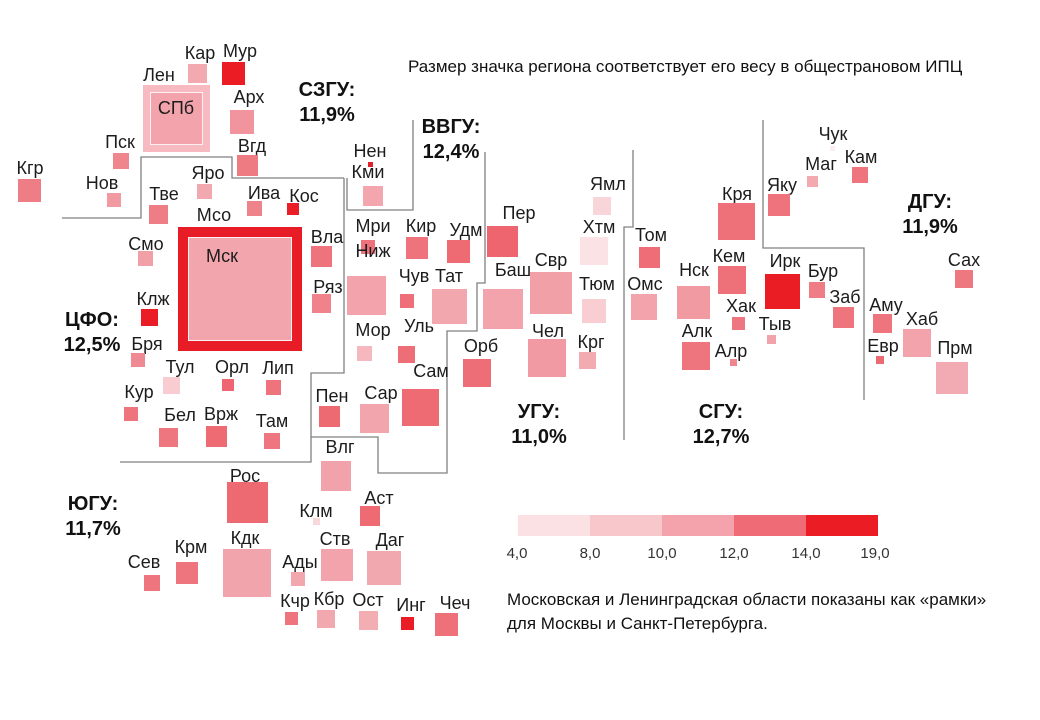  I want to click on region-square-Ады, so click(298, 579).